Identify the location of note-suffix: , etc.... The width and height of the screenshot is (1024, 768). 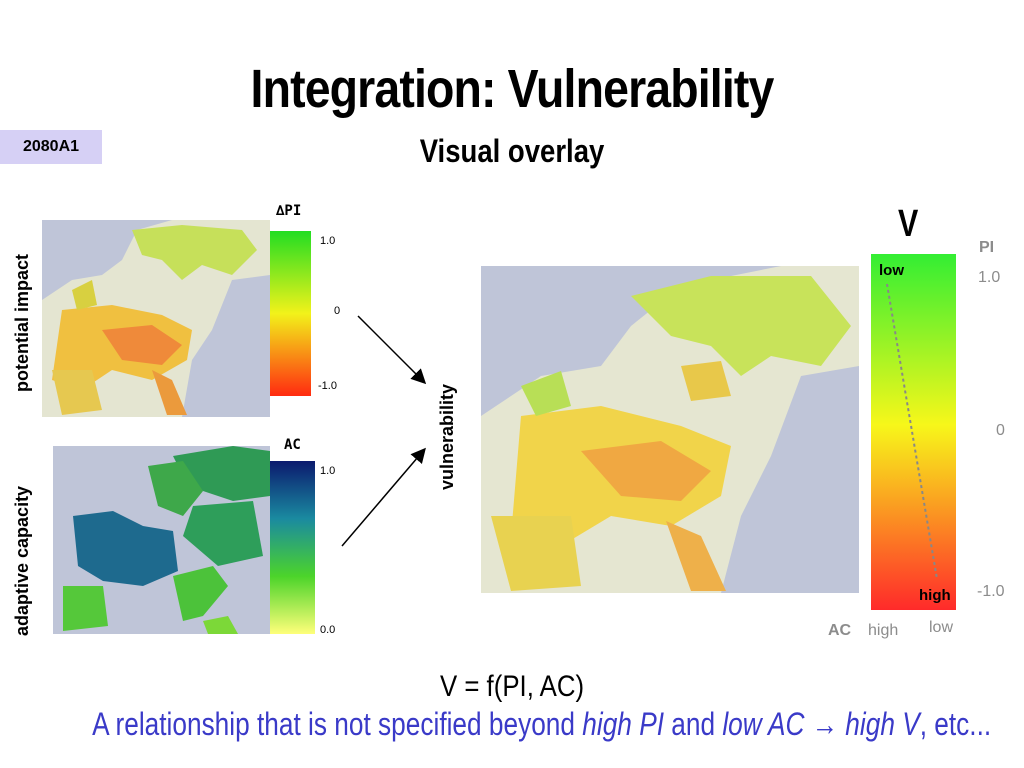
(955, 724).